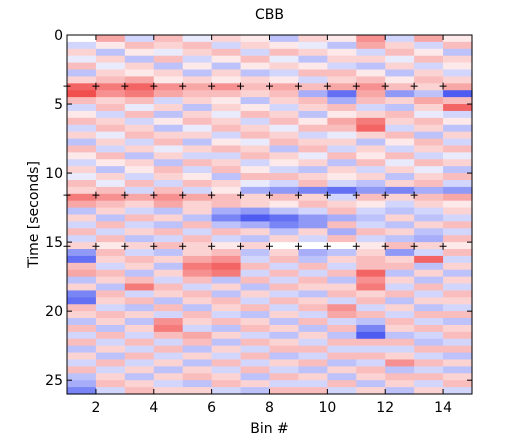  I want to click on y-tick-label: 5, so click(58, 105).